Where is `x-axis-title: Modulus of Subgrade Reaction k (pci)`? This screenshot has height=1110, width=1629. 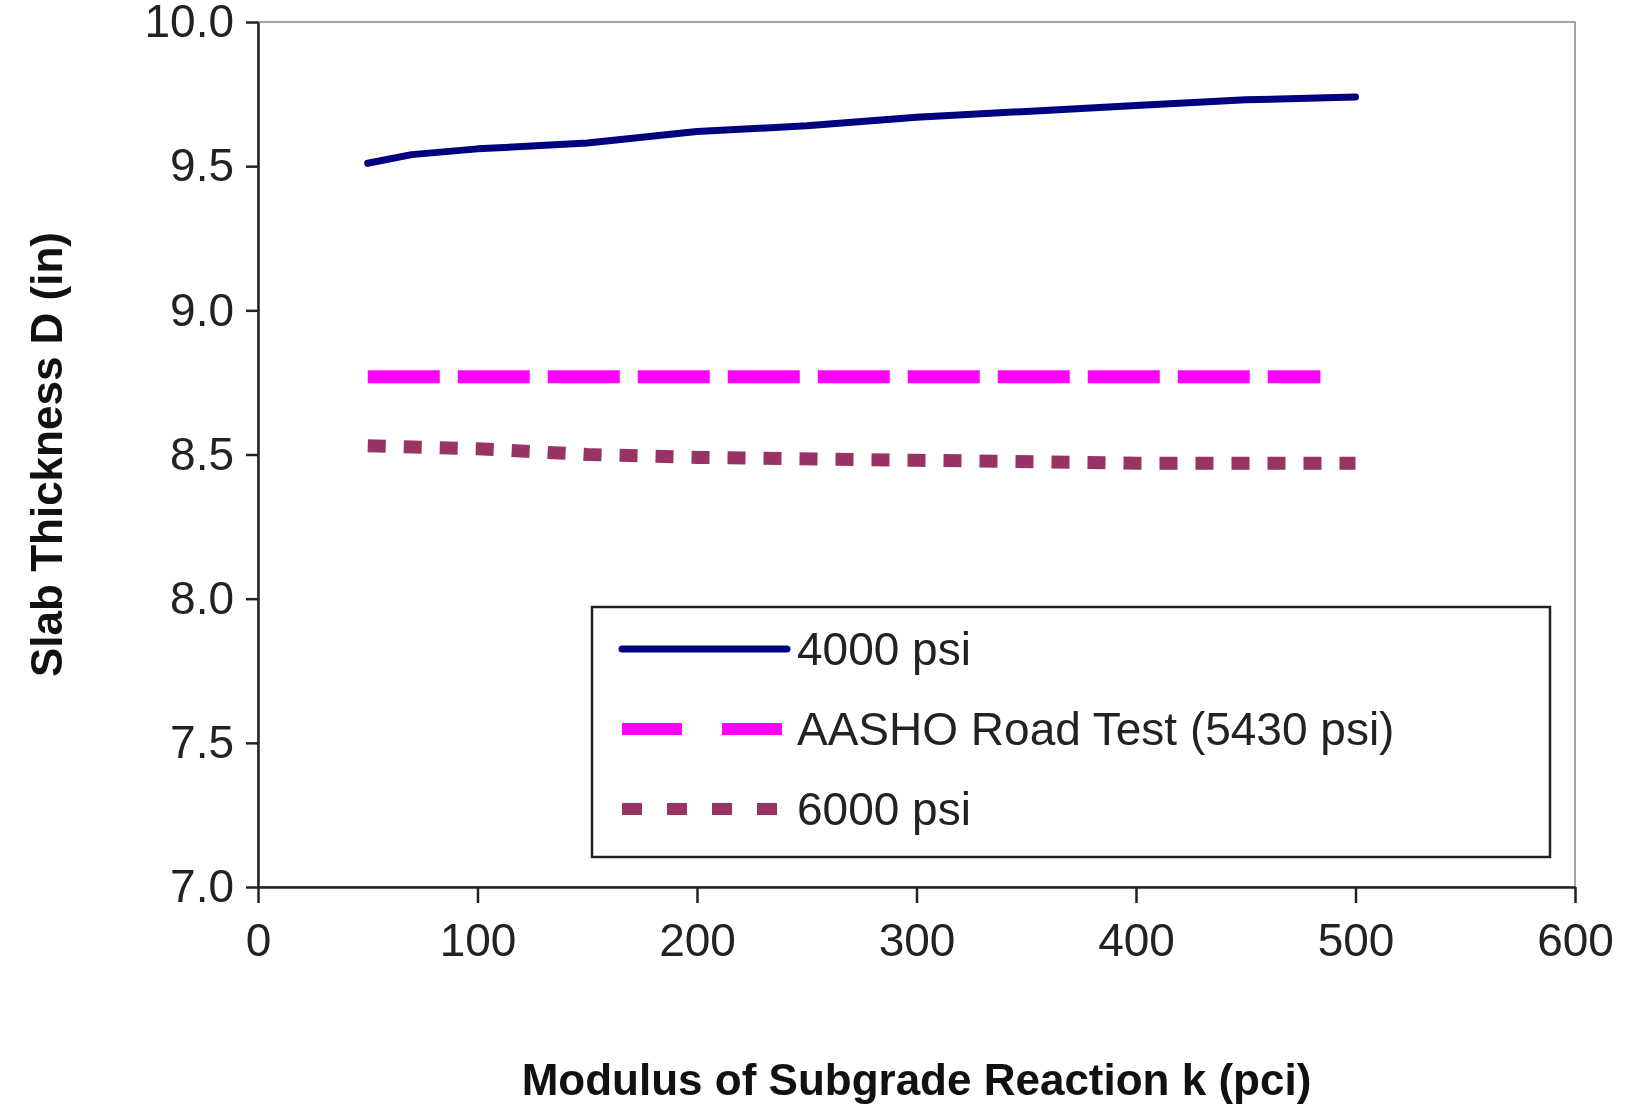 x-axis-title: Modulus of Subgrade Reaction k (pci) is located at coordinates (916, 1079).